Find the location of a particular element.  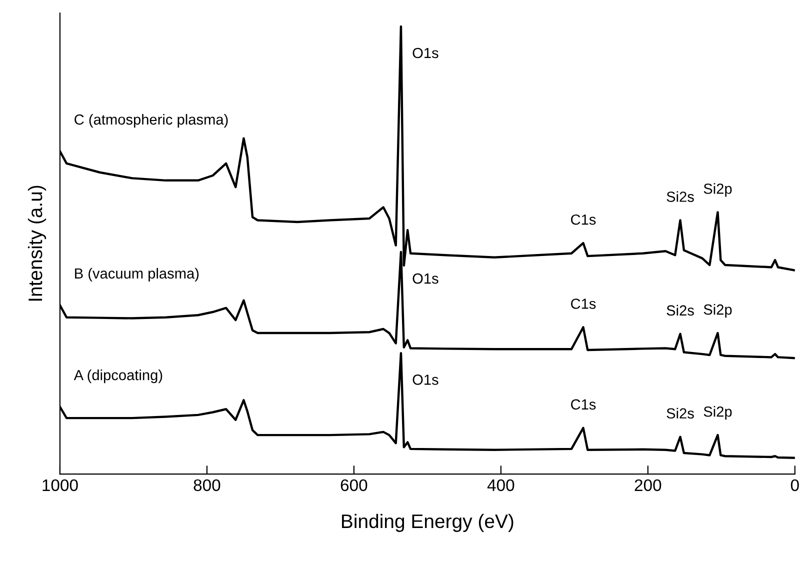

x-tick-label: 1000 is located at coordinates (60, 485).